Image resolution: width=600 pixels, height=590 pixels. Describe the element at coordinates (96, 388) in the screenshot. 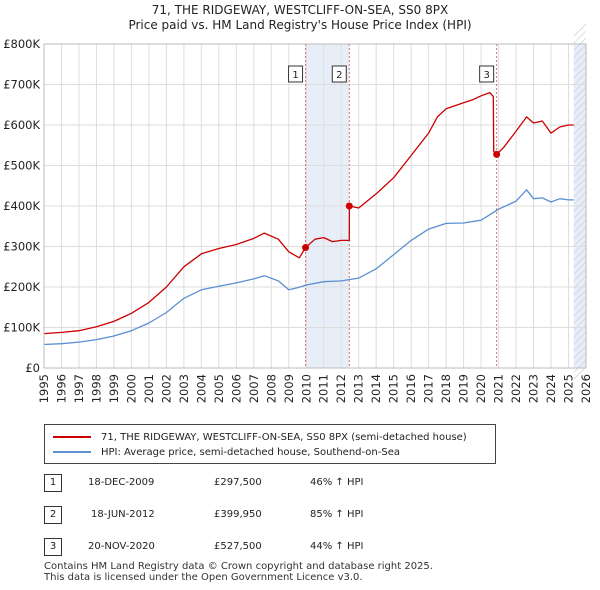

I see `x-tick-label: 1998` at that location.